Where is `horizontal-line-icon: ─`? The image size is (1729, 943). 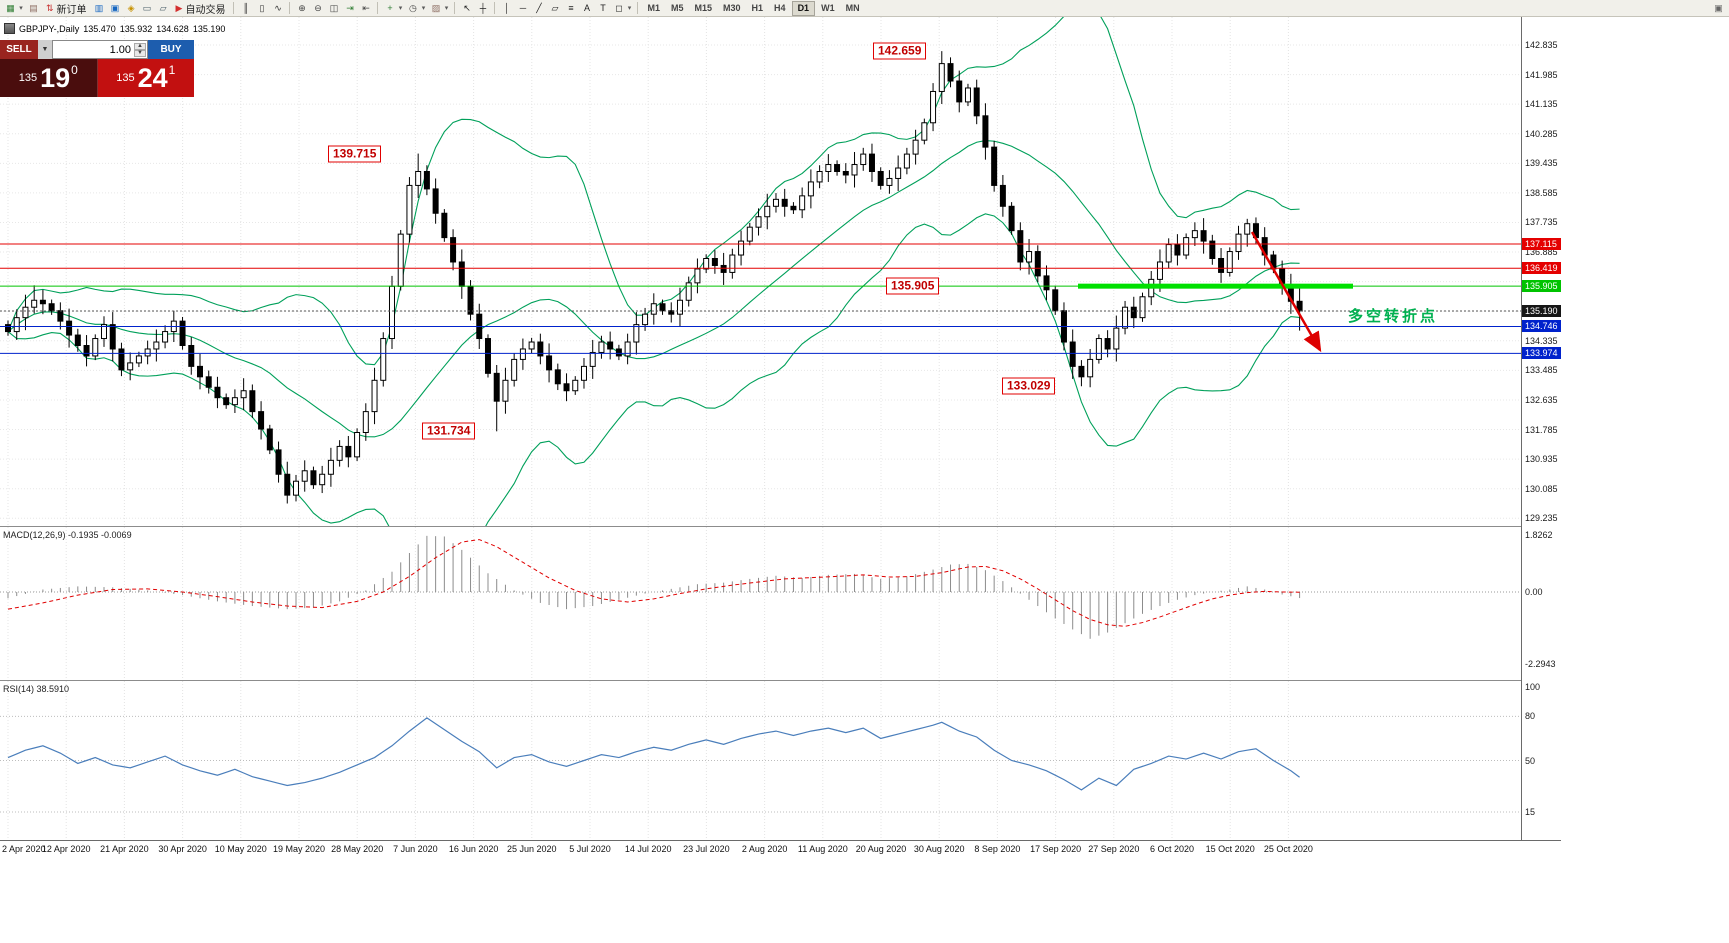 horizontal-line-icon: ─ is located at coordinates (523, 8).